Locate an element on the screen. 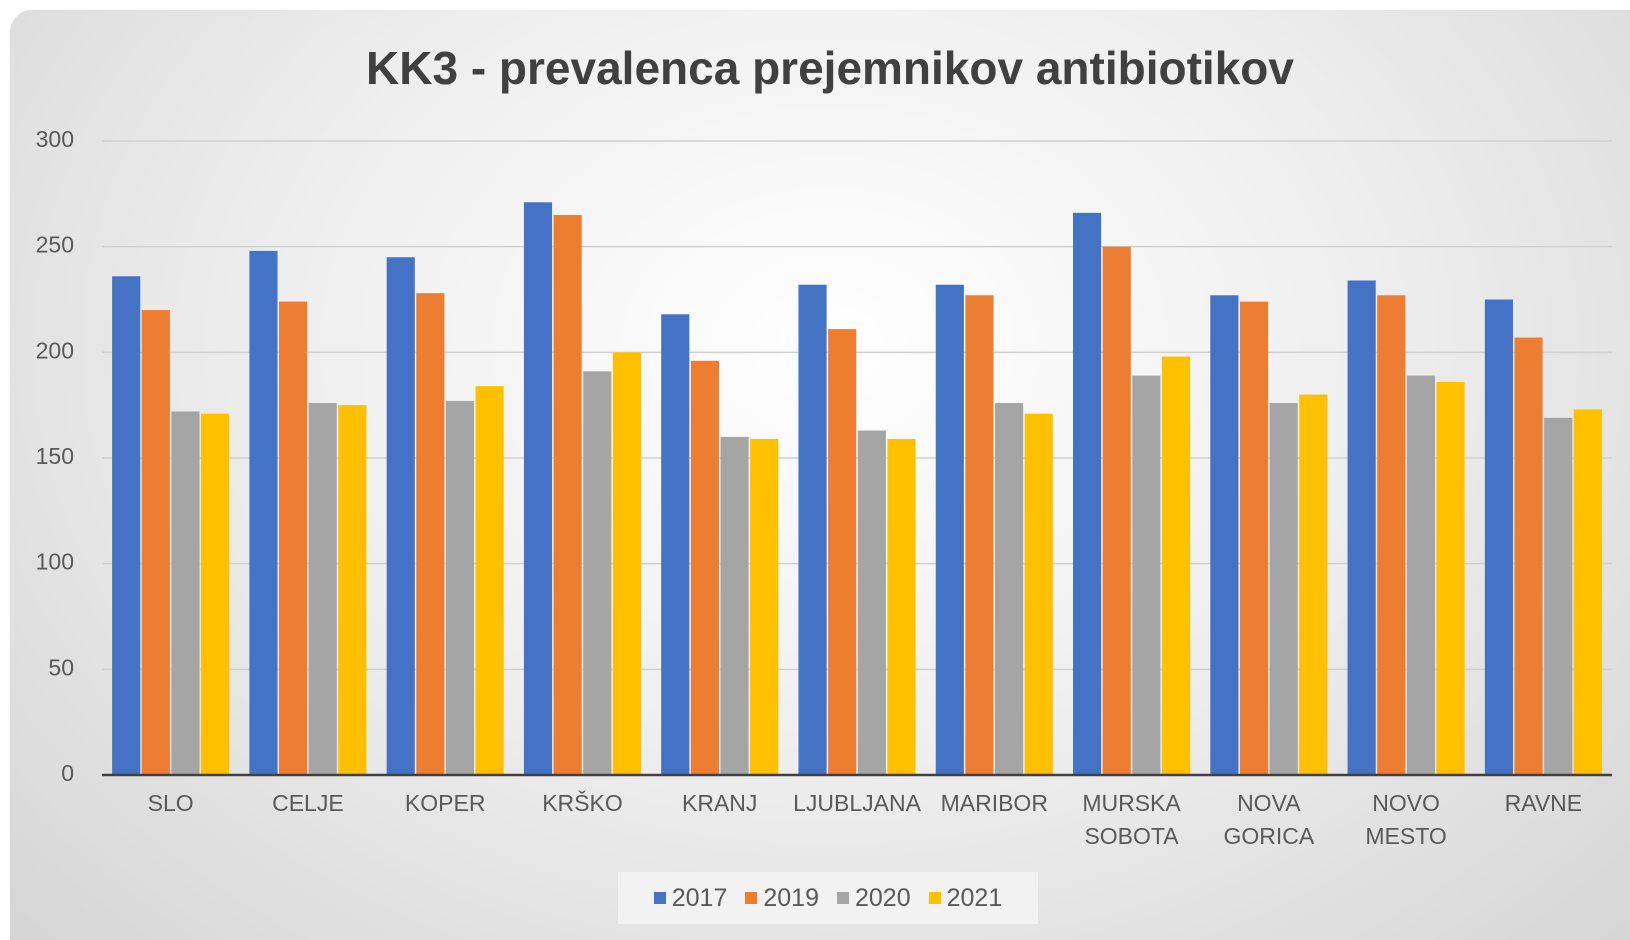 Image resolution: width=1630 pixels, height=940 pixels. legend-label: 2020 is located at coordinates (883, 897).